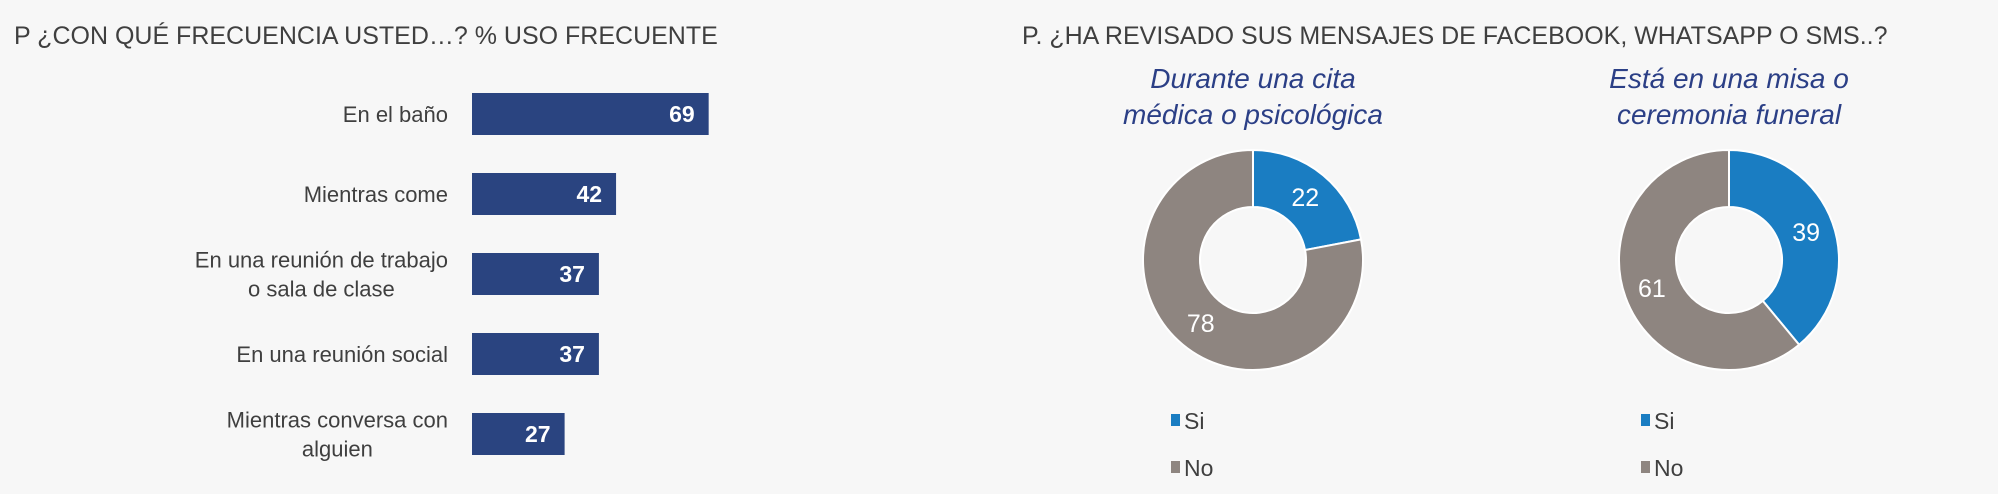 This screenshot has width=1998, height=494. What do you see at coordinates (1729, 114) in the screenshot?
I see `donut-subtitle: ceremonia funeral` at bounding box center [1729, 114].